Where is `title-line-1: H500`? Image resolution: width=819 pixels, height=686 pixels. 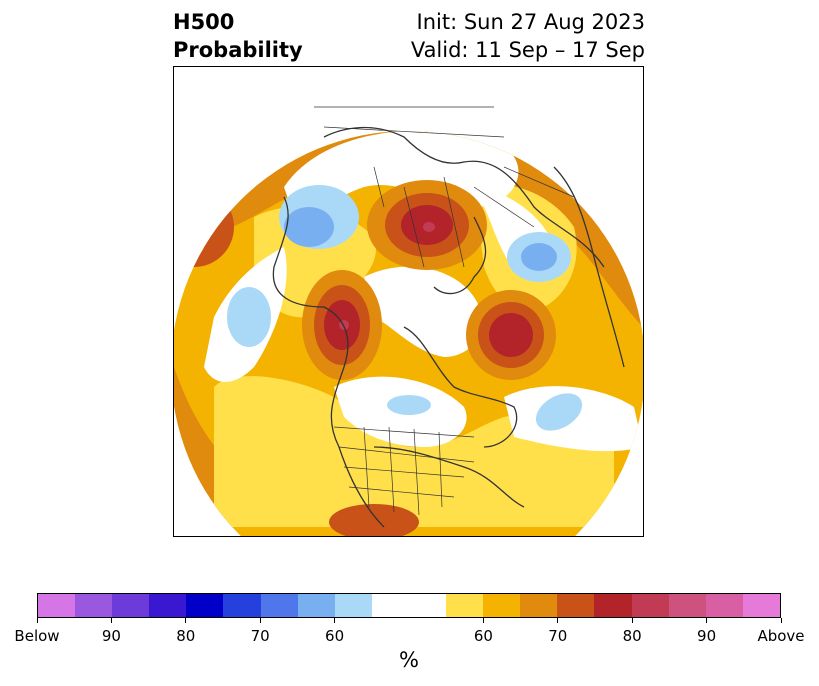
title-line-1: H500 is located at coordinates (204, 22).